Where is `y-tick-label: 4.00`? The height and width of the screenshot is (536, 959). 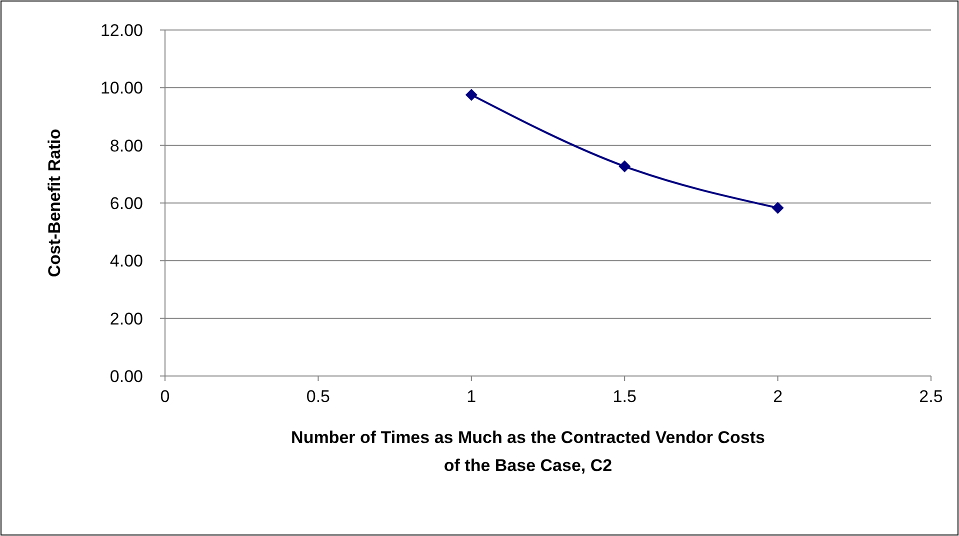
y-tick-label: 4.00 is located at coordinates (126, 261).